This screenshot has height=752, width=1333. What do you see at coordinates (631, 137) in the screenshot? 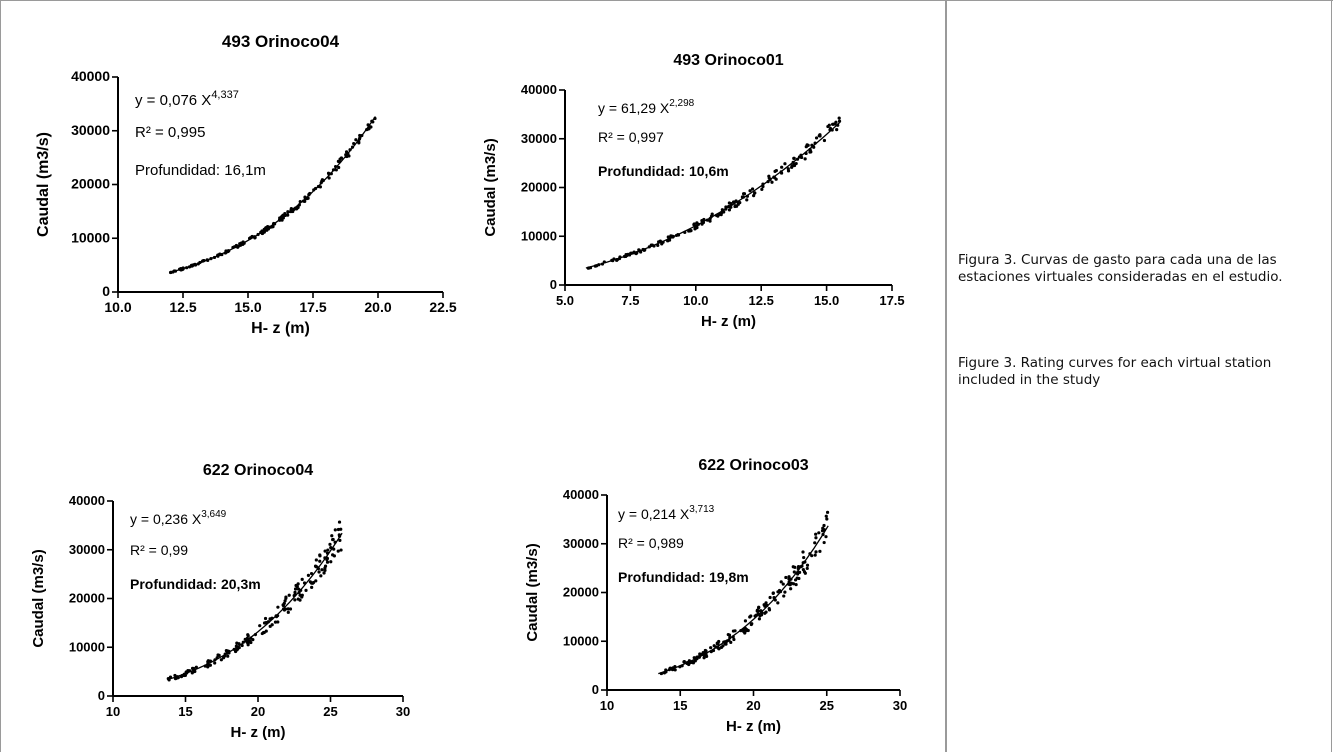
I see `r-squared-label: R² = 0,997` at bounding box center [631, 137].